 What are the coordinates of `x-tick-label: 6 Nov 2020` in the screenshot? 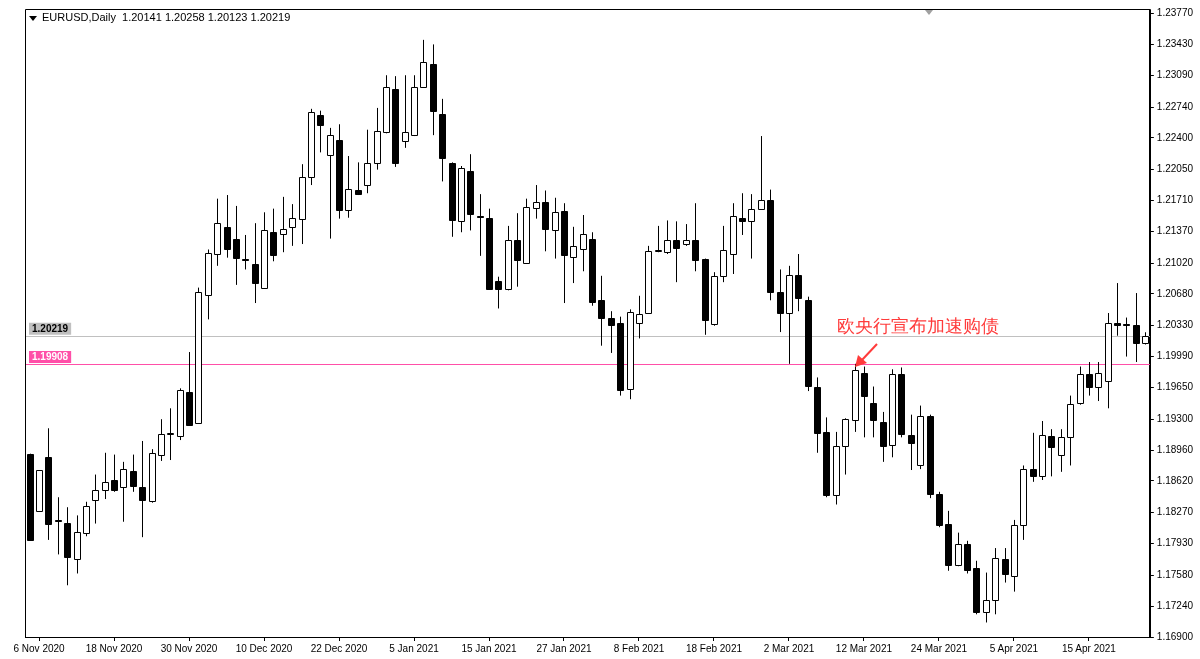 It's located at (39, 648).